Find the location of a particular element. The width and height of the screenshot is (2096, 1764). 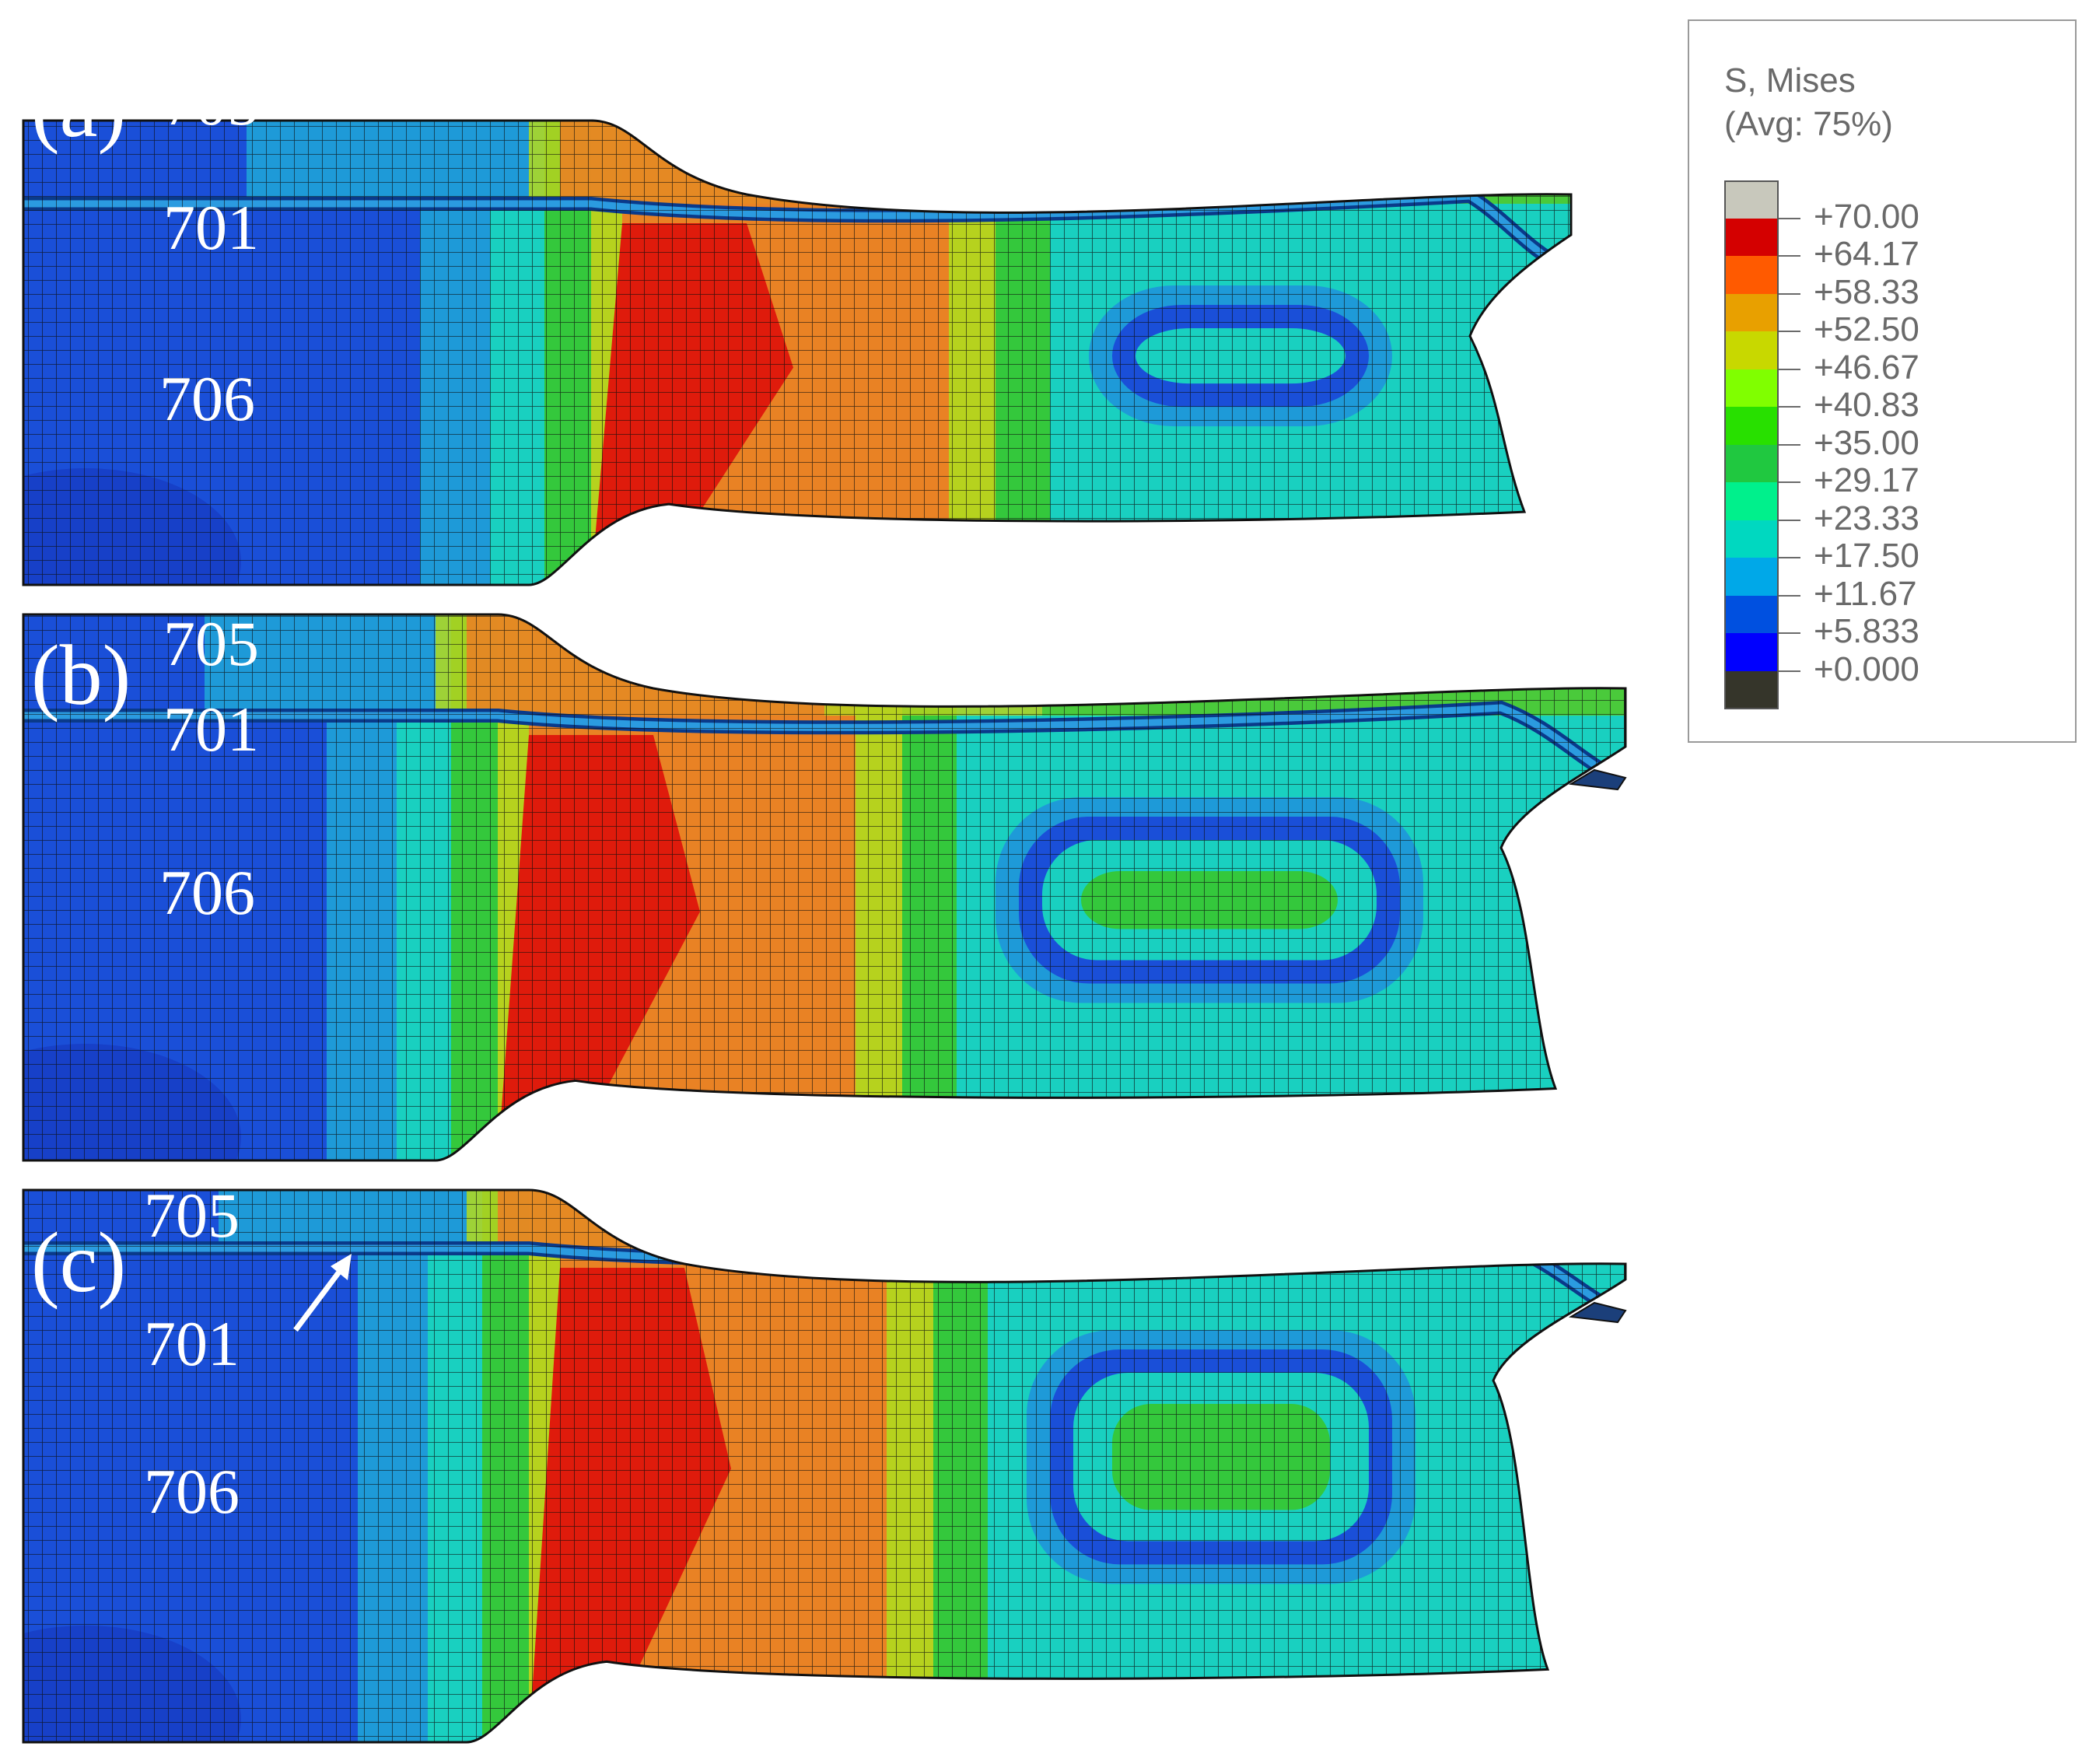

legend-level-label: +64.17 is located at coordinates (1866, 254).